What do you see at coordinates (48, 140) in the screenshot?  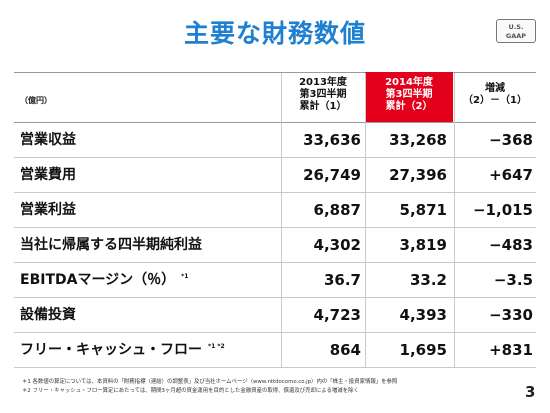 I see `row-label-text: 営業収益` at bounding box center [48, 140].